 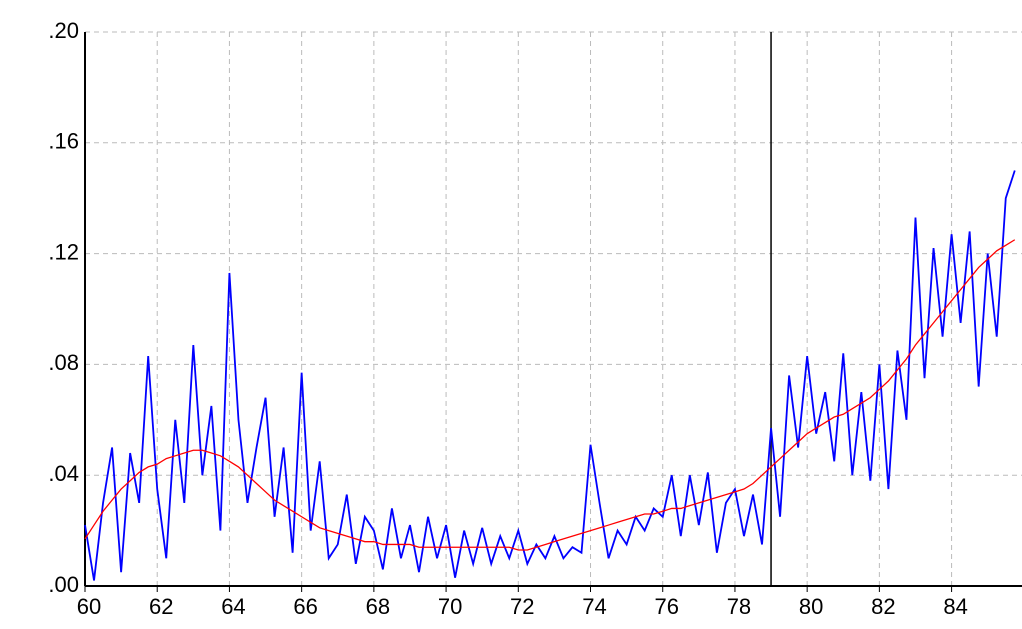 What do you see at coordinates (955, 606) in the screenshot?
I see `x-tick-label: 84` at bounding box center [955, 606].